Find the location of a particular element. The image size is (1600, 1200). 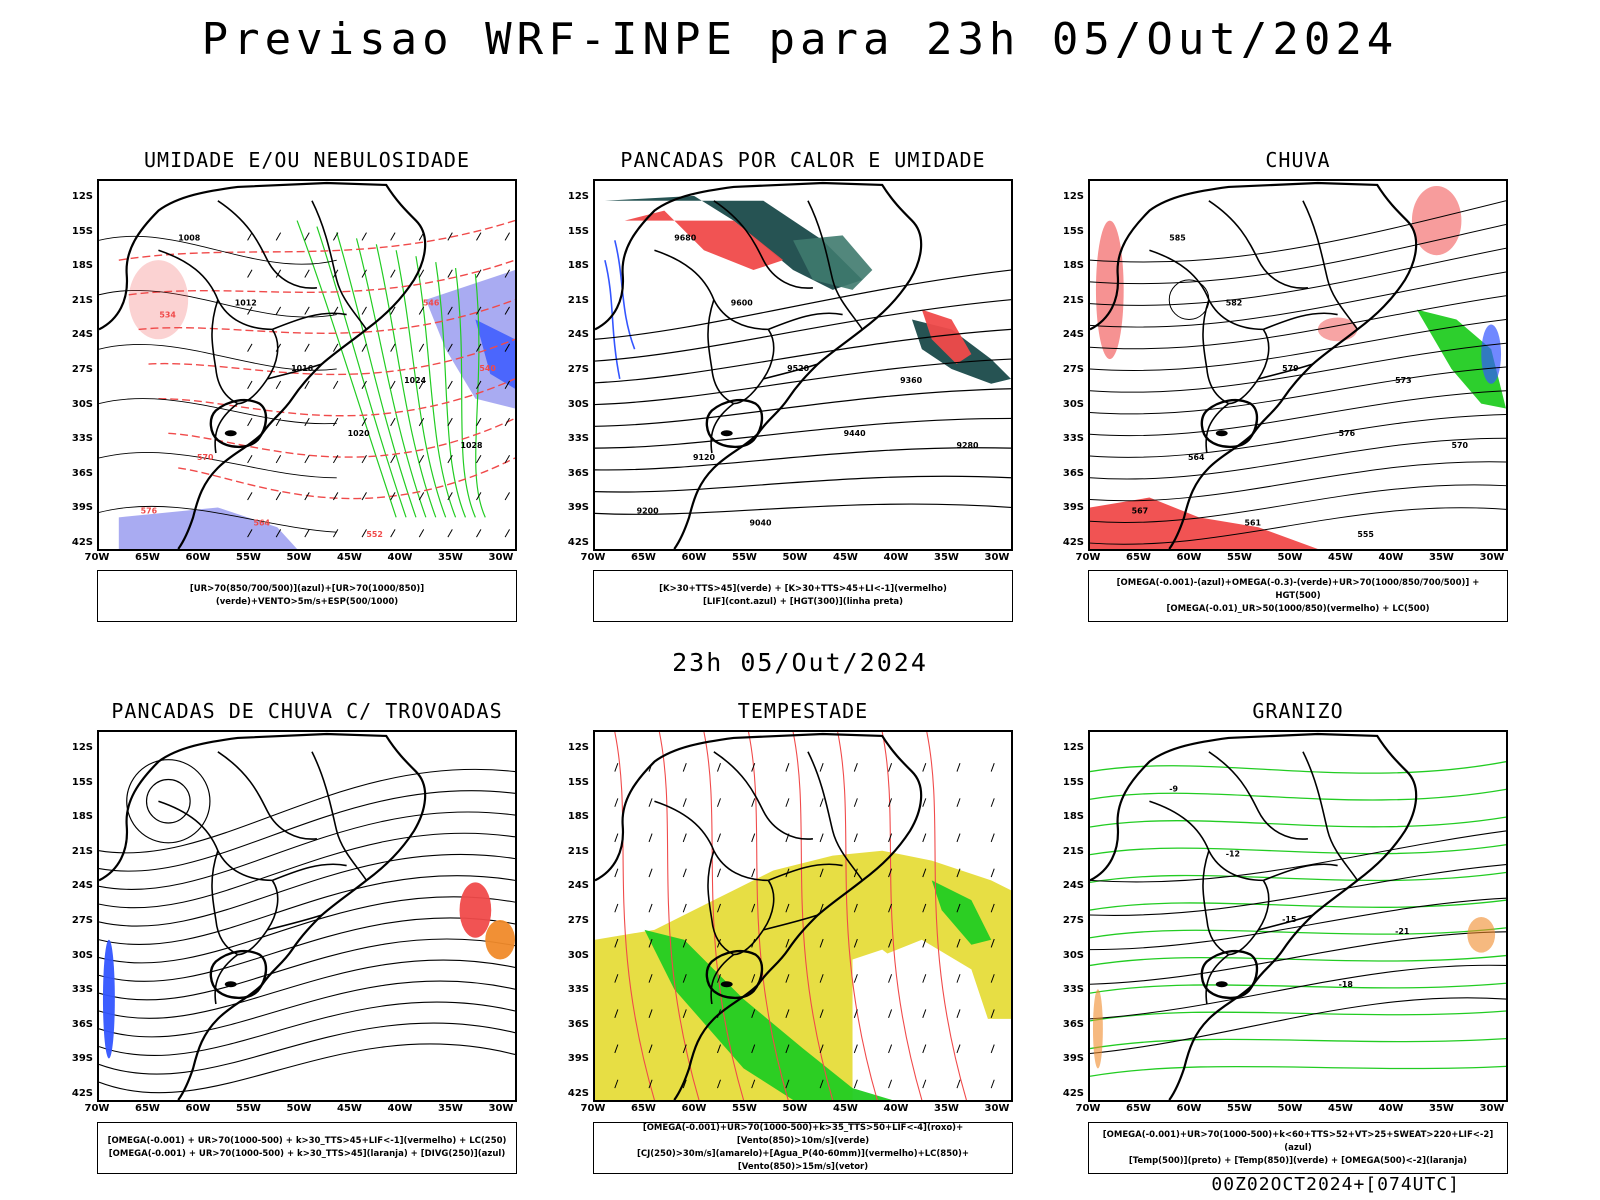

latitude-label: 27S is located at coordinates (578, 369).